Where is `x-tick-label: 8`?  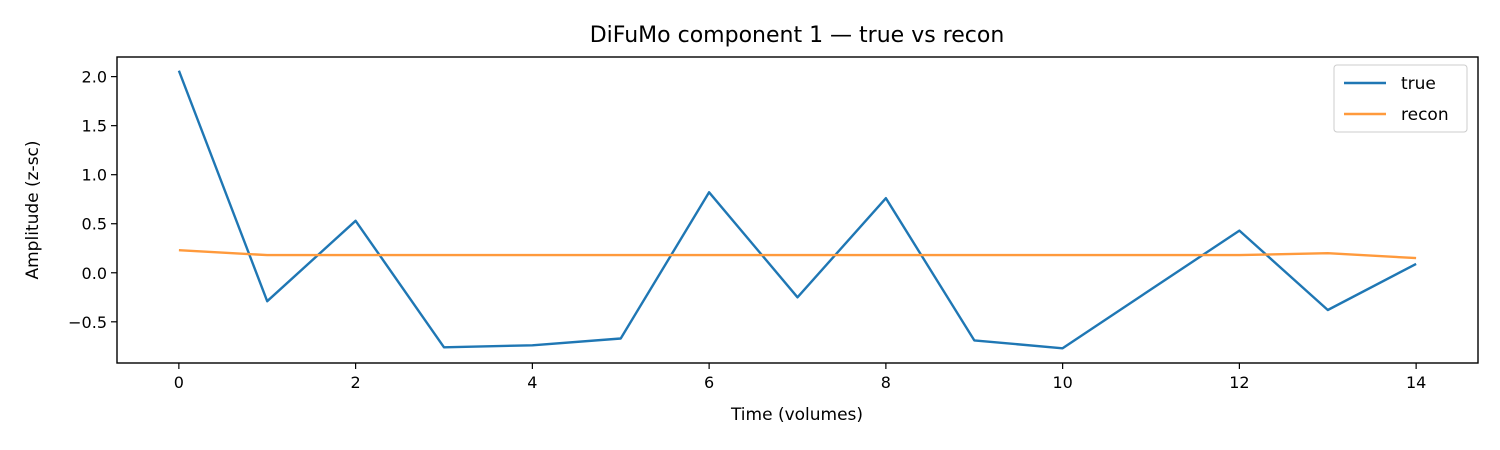 x-tick-label: 8 is located at coordinates (886, 382).